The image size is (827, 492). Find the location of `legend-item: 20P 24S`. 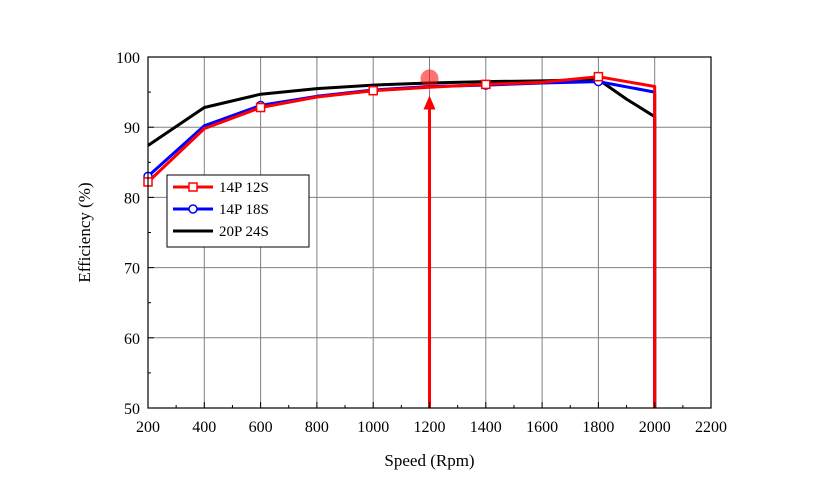

legend-item: 20P 24S is located at coordinates (221, 232).